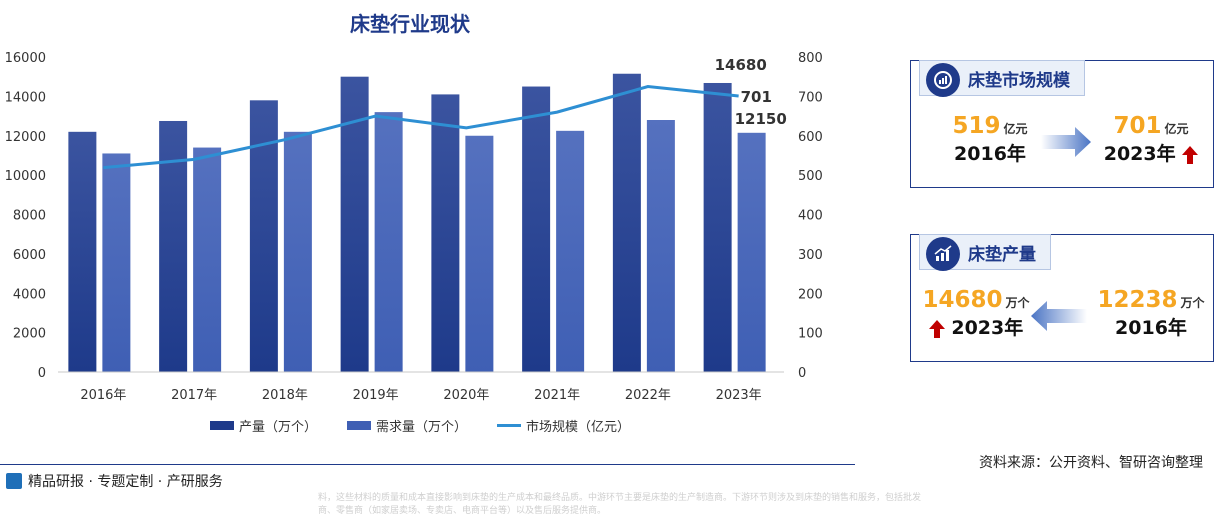  Describe the element at coordinates (14, 481) in the screenshot. I see `brand-logo-icon` at that location.